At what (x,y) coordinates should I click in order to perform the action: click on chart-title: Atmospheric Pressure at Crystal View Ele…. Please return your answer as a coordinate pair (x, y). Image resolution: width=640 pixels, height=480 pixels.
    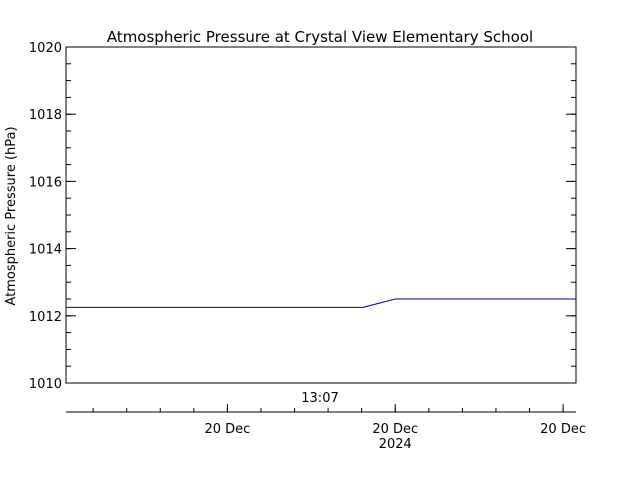
    Looking at the image, I should click on (320, 37).